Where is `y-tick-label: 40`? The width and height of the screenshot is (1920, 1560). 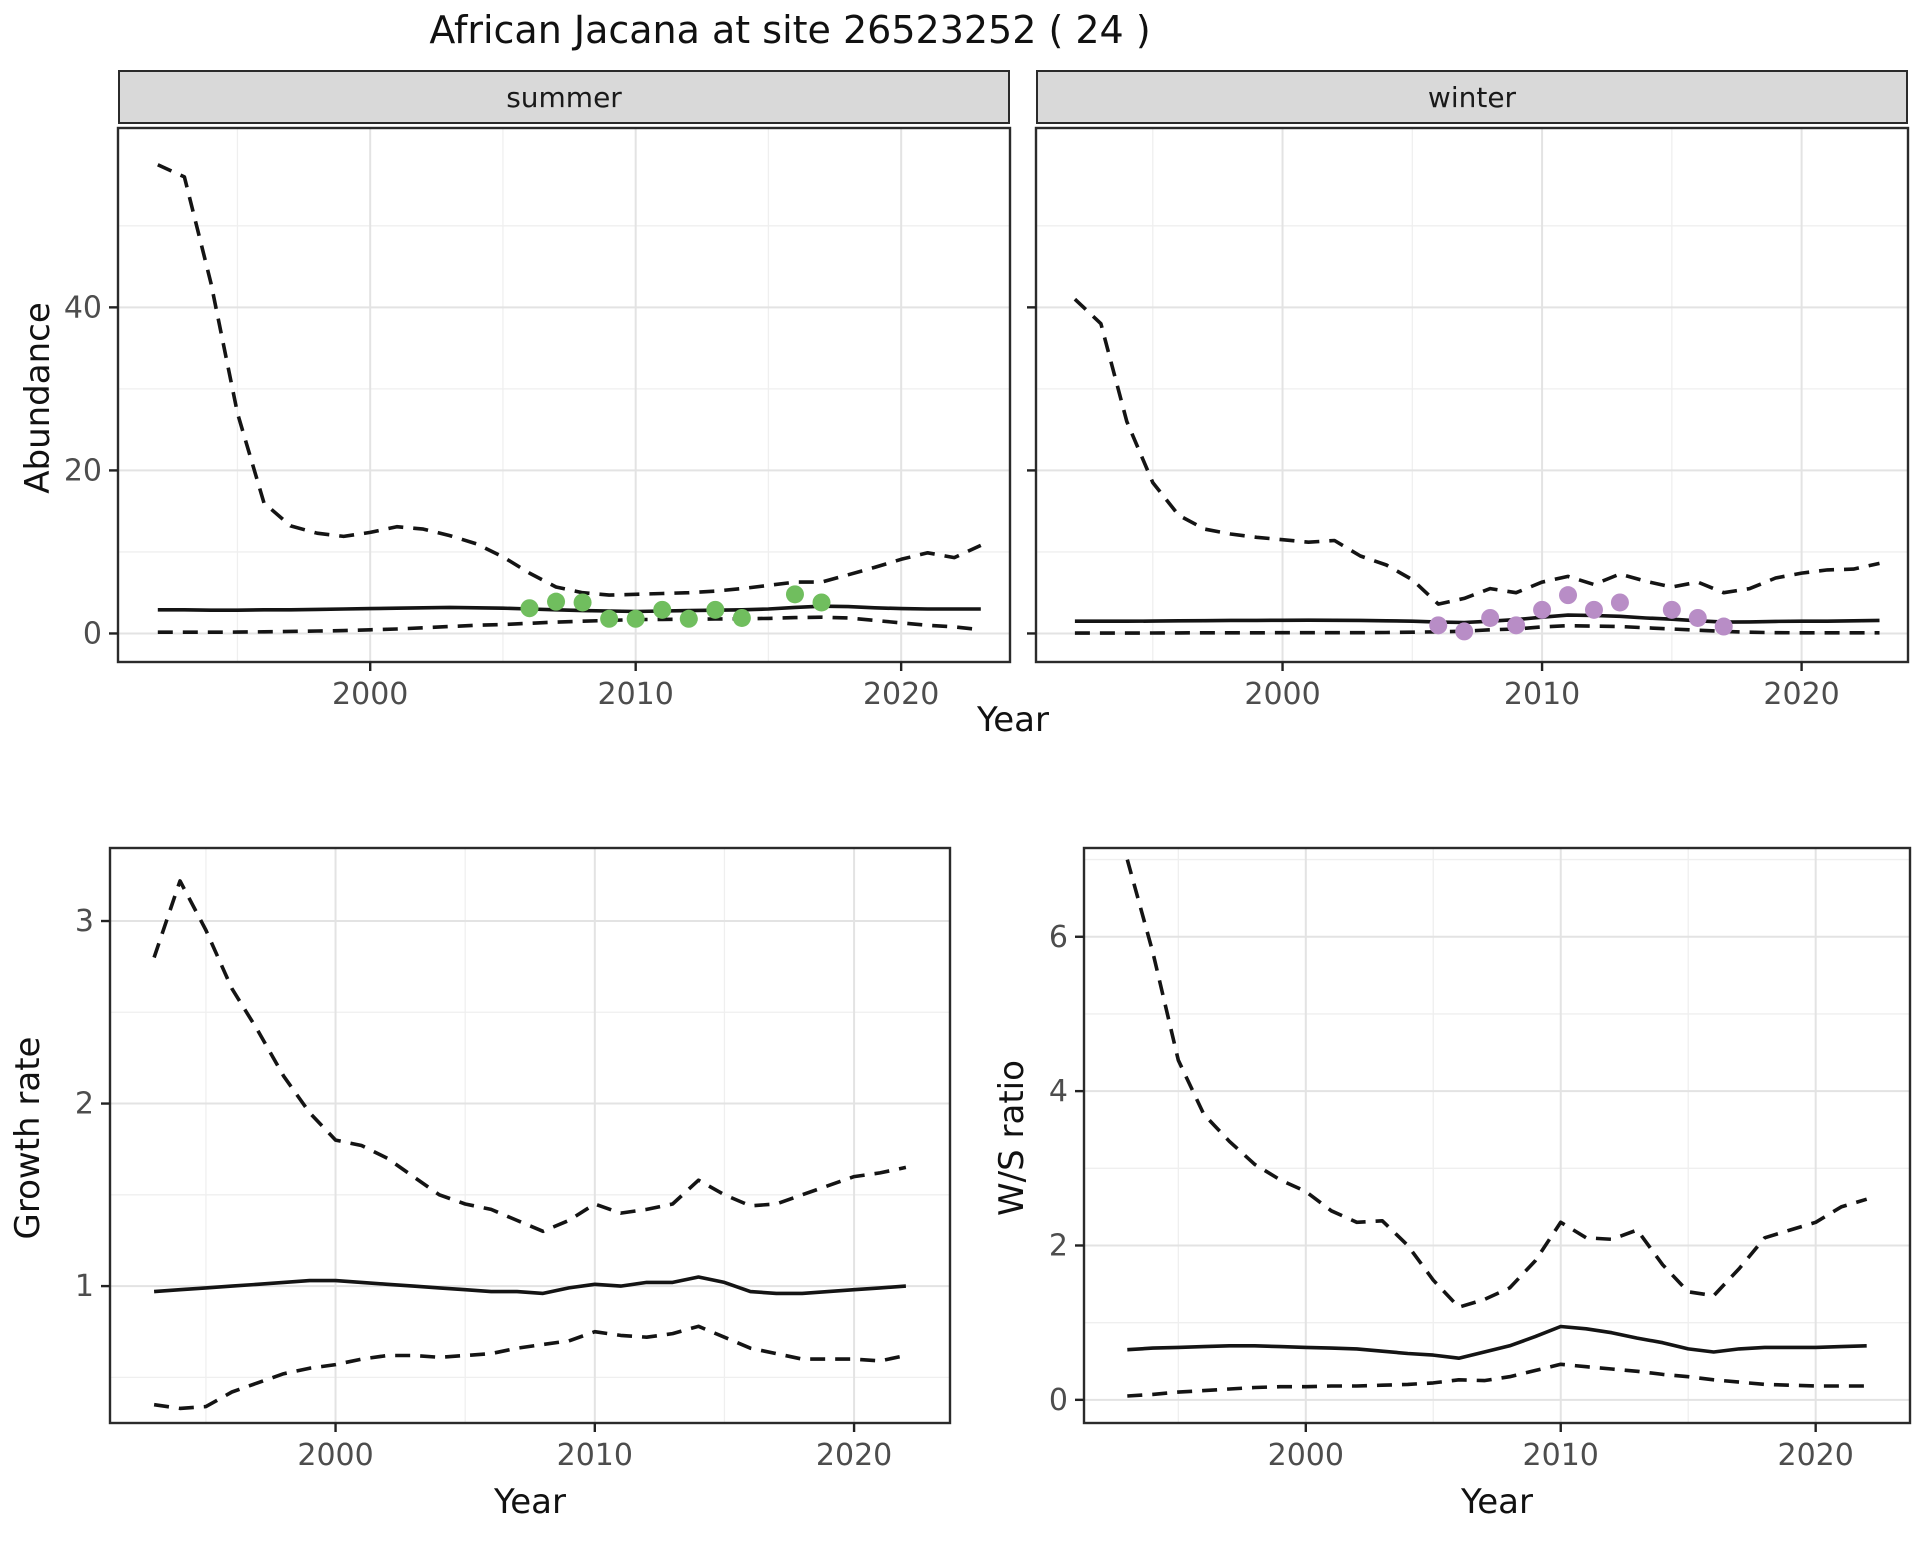 y-tick-label: 40 is located at coordinates (83, 307).